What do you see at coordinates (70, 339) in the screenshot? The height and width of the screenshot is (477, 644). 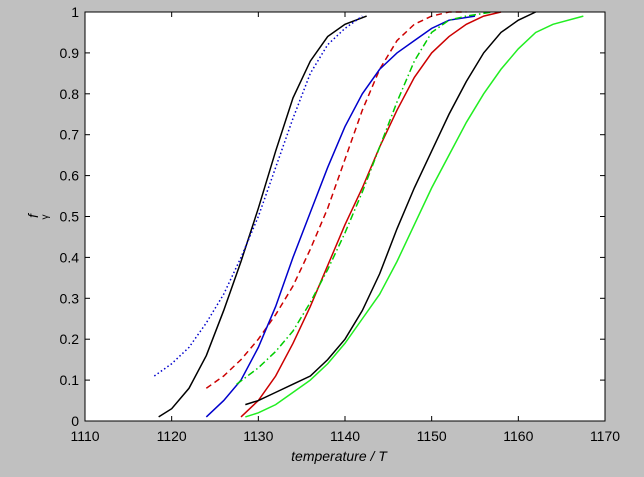 I see `y-tick-label: 0.2` at bounding box center [70, 339].